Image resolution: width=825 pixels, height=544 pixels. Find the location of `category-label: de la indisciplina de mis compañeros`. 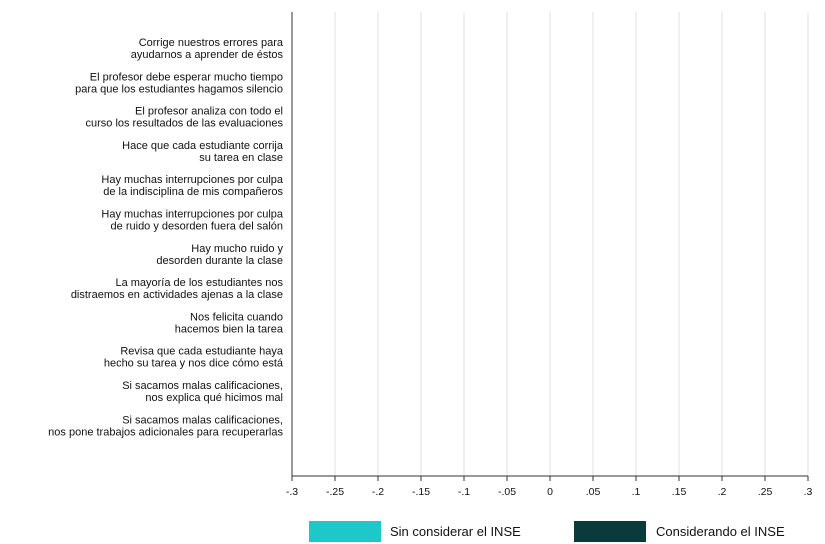

category-label: de la indisciplina de mis compañeros is located at coordinates (193, 192).